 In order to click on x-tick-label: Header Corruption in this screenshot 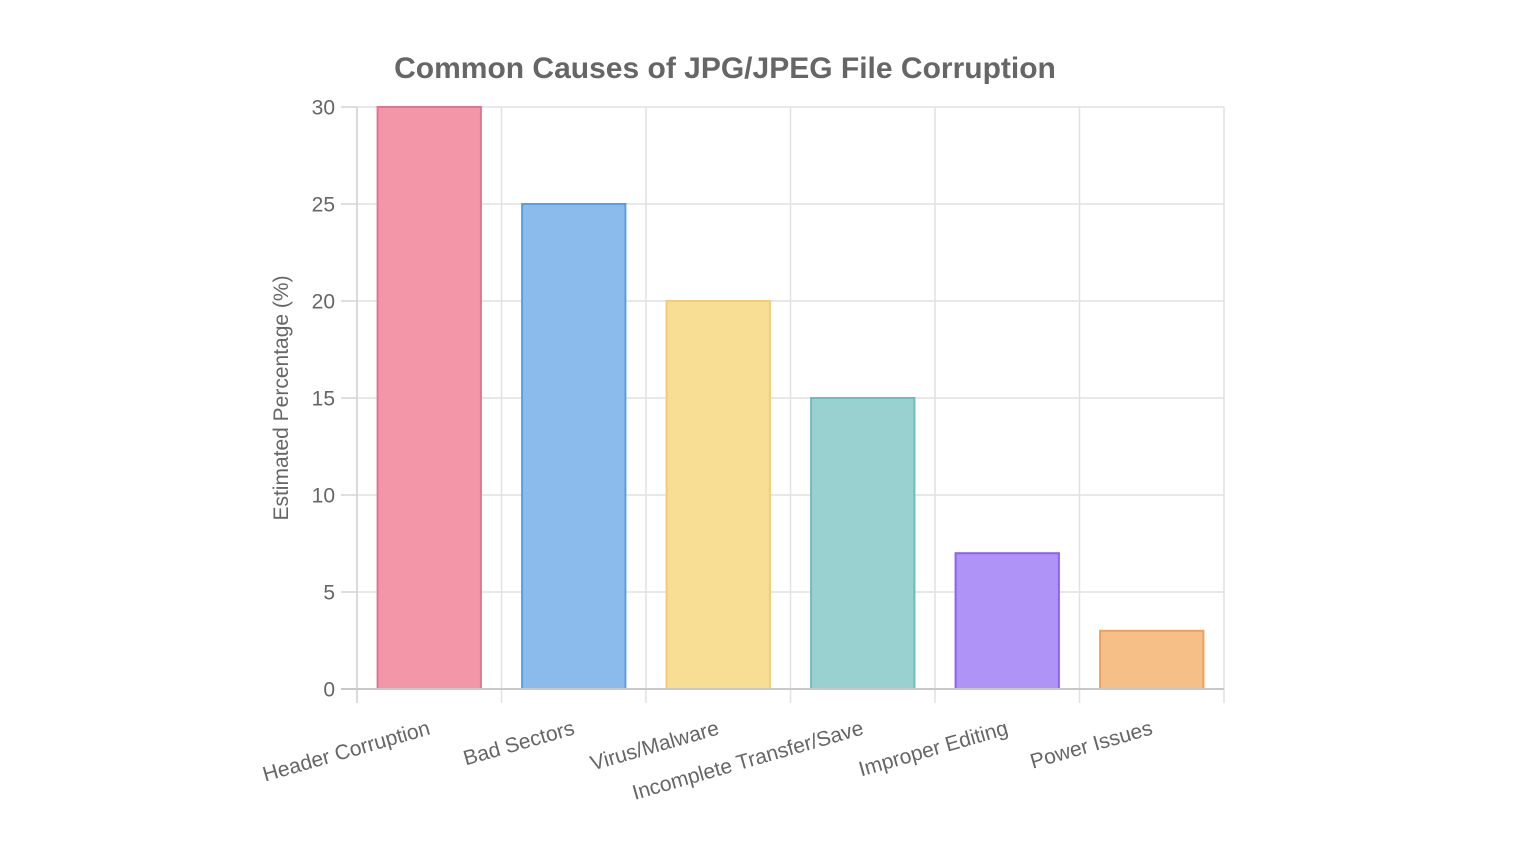, I will do `click(346, 752)`.